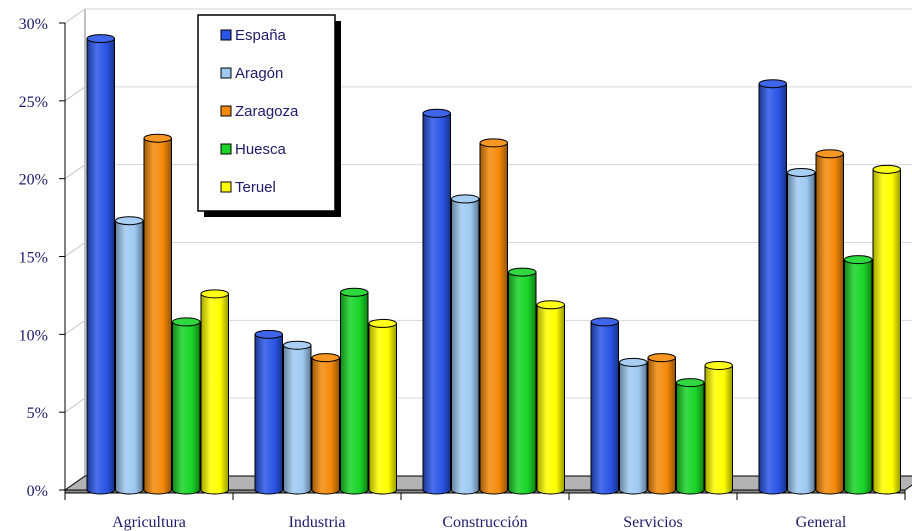 The height and width of the screenshot is (531, 912). I want to click on x-tick-label: Agricultura, so click(149, 522).